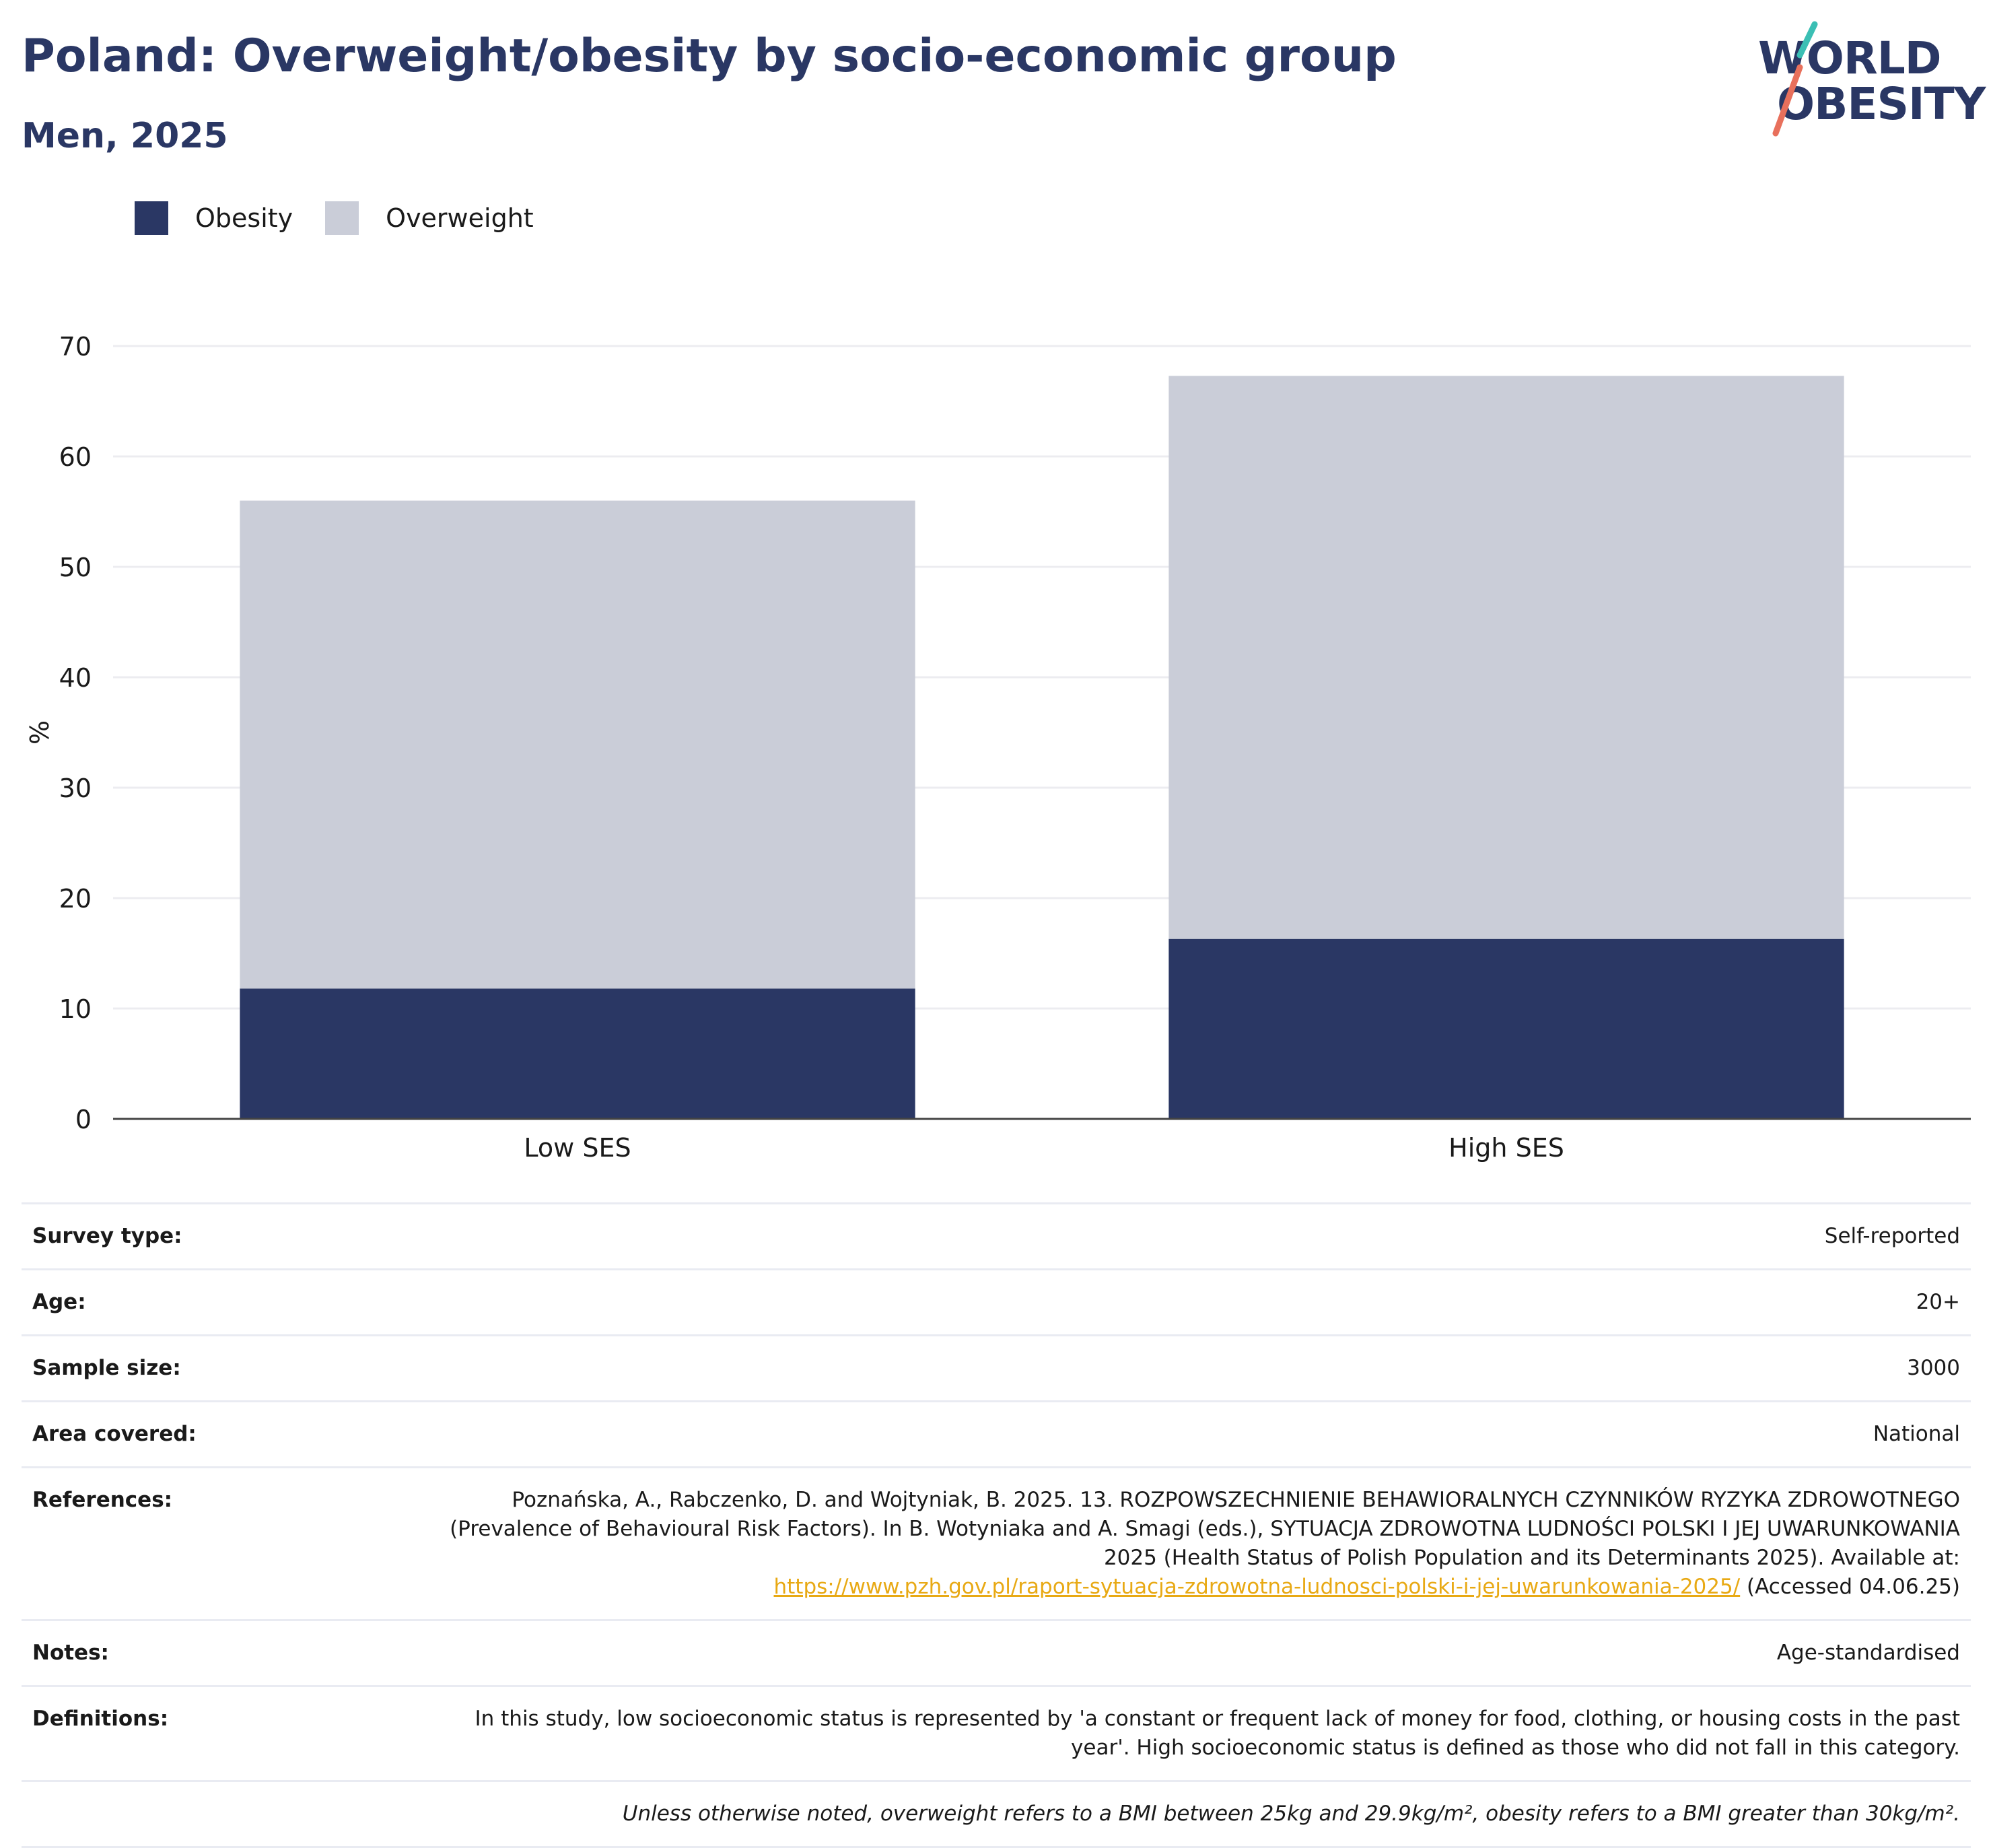 This screenshot has height=1848, width=1991. What do you see at coordinates (75, 347) in the screenshot?
I see `y-tick-label: 70` at bounding box center [75, 347].